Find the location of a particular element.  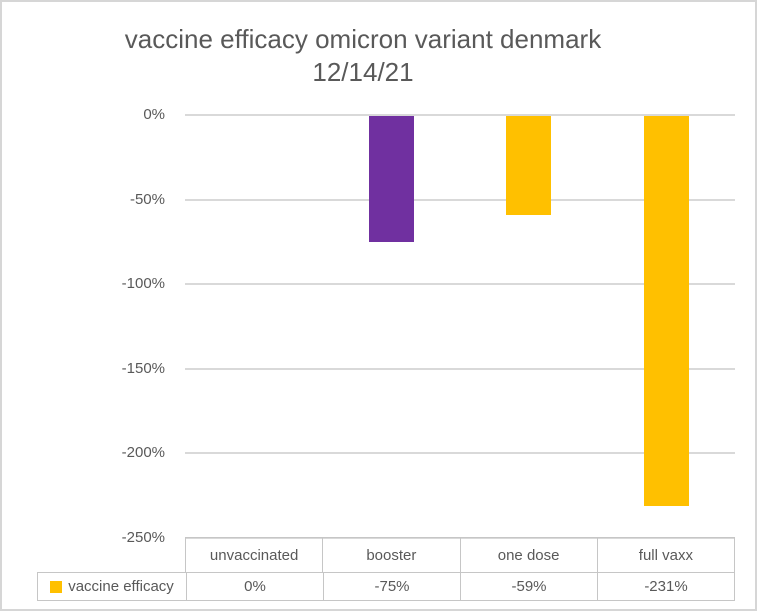

value-cell-one-dose: -59% is located at coordinates (528, 586).